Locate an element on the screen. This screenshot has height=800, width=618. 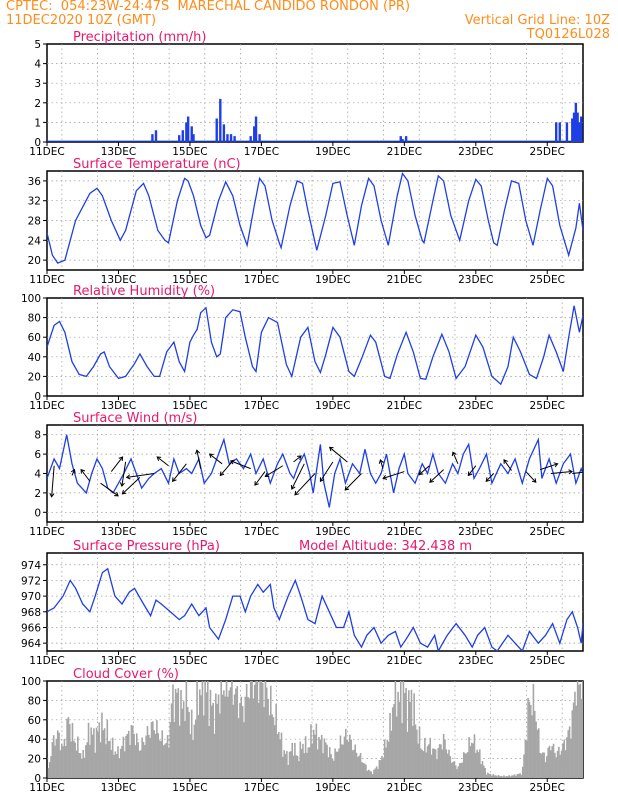
x-tick-label: 19DEC is located at coordinates (332, 406).